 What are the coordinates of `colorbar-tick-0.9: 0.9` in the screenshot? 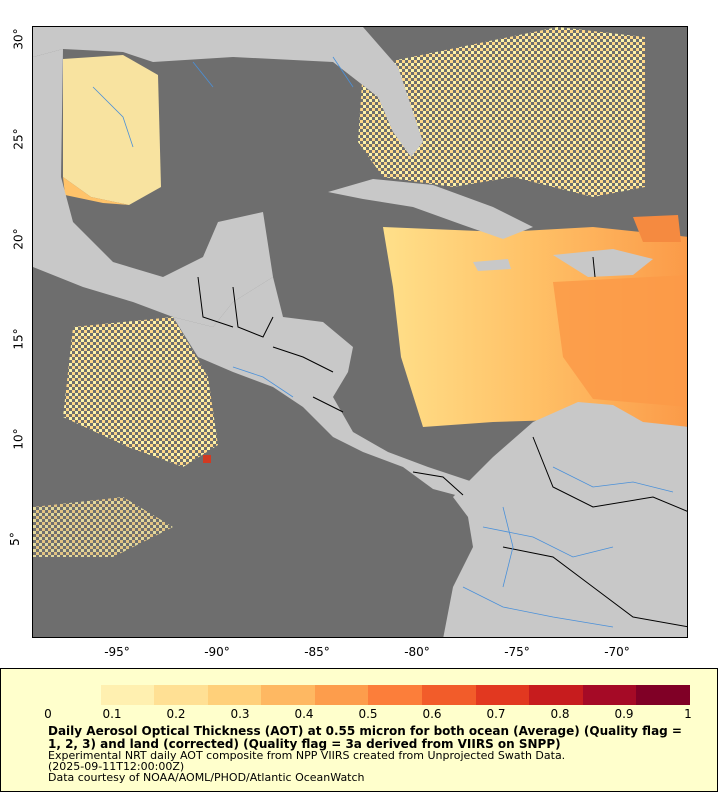 It's located at (624, 714).